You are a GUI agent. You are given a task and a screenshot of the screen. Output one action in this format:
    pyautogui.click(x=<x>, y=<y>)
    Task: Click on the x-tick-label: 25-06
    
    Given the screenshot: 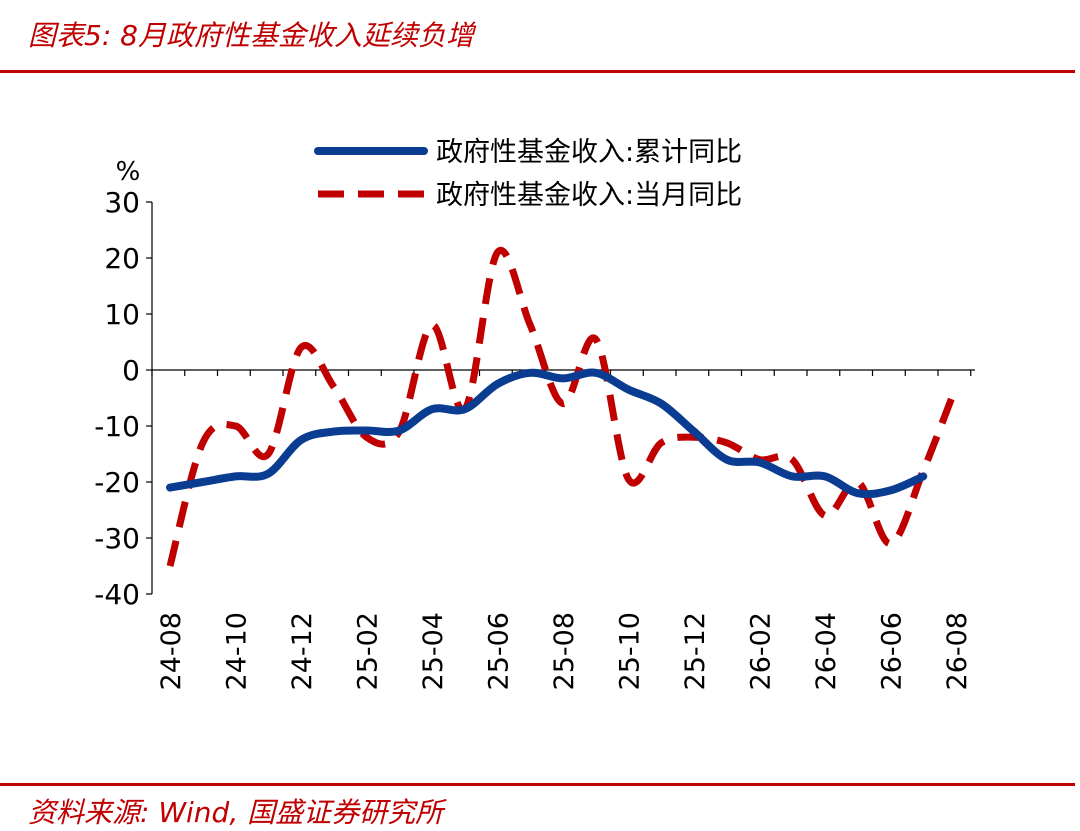 What is the action you would take?
    pyautogui.click(x=499, y=651)
    